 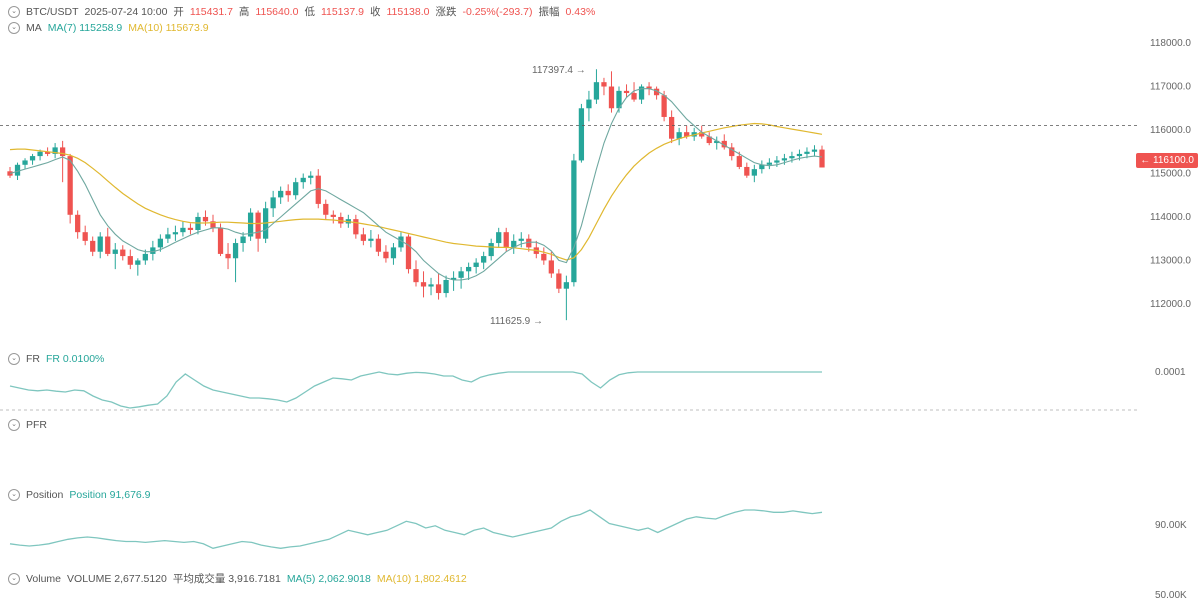 I want to click on low-label: 低, so click(x=309, y=12).